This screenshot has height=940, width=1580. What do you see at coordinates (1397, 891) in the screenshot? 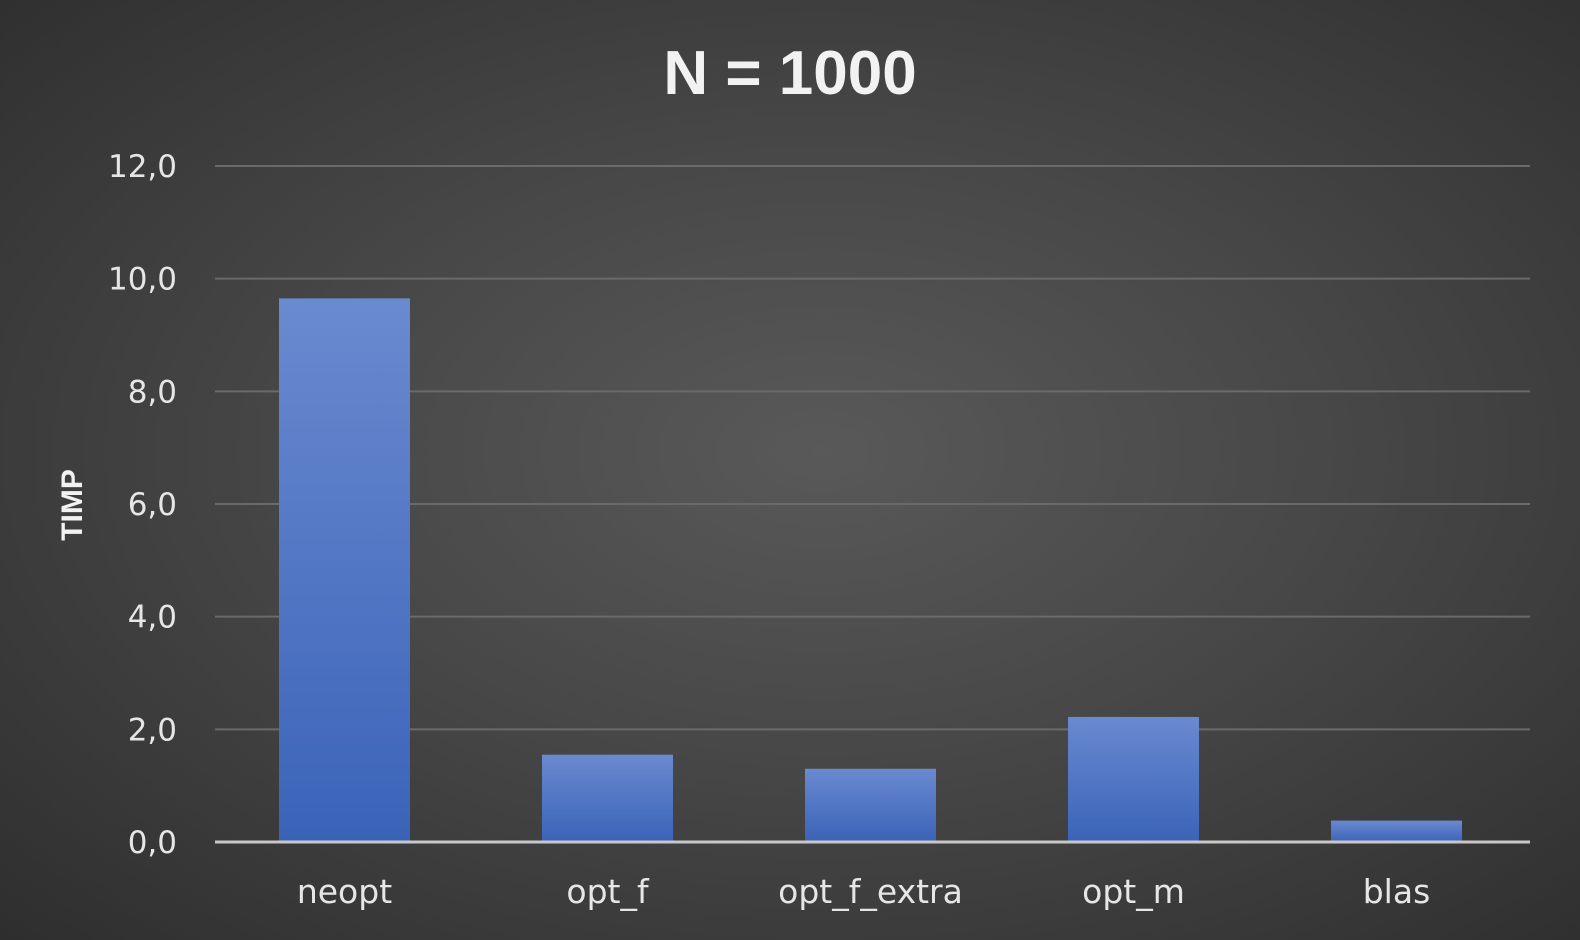
I see `x-category-label: blas` at bounding box center [1397, 891].